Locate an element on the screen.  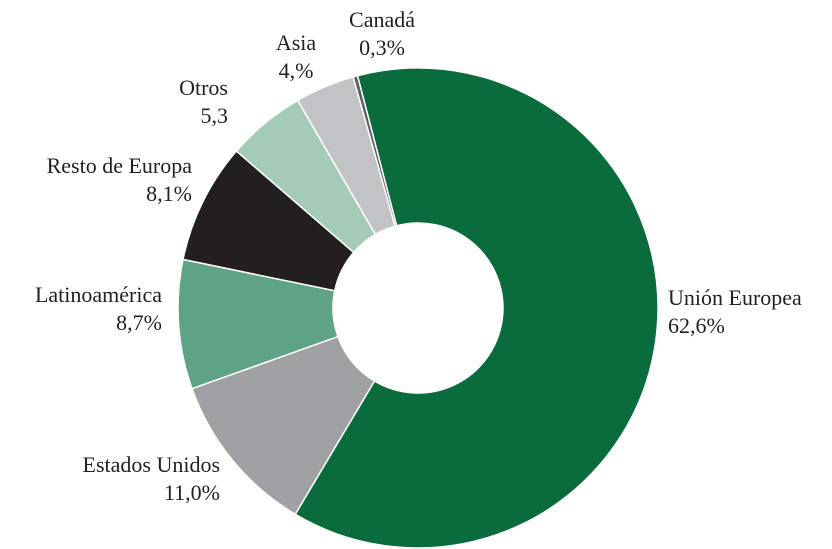
value-label: 4,% is located at coordinates (296, 70).